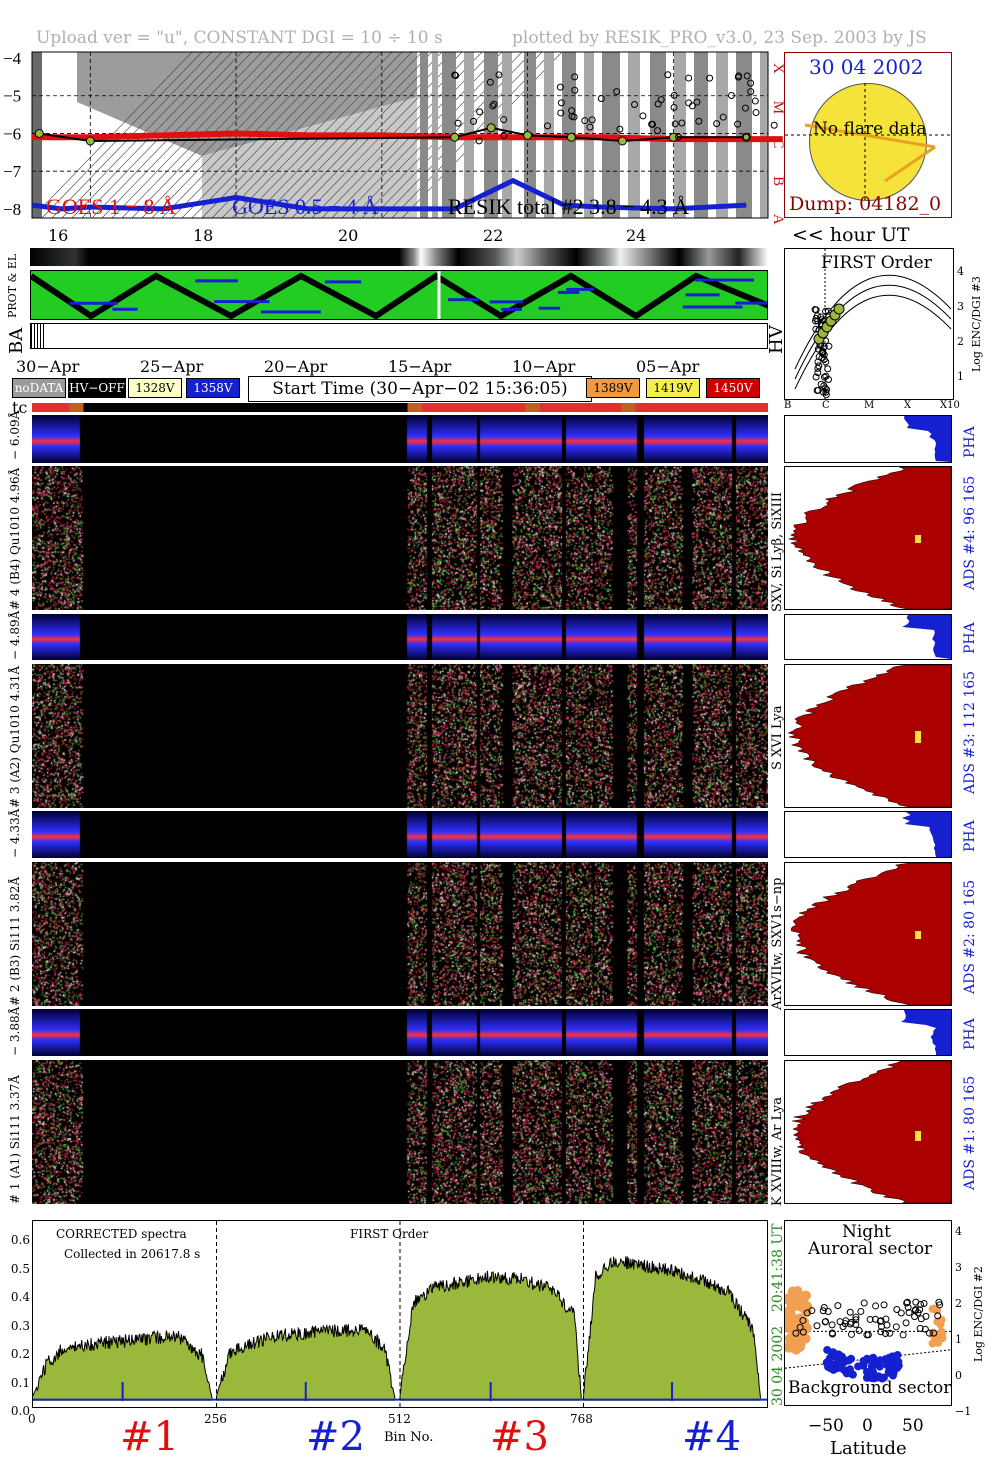  I want to click on ch3-main-label: # 3 (A2) Qu1010 4.31Å, so click(15, 736).